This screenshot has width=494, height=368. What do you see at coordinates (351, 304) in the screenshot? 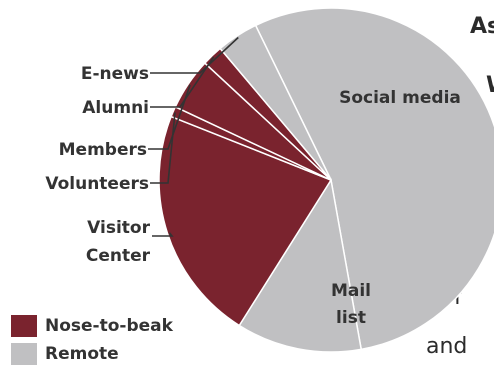
I see `slice-label-mail-list: Mail list` at bounding box center [351, 304].